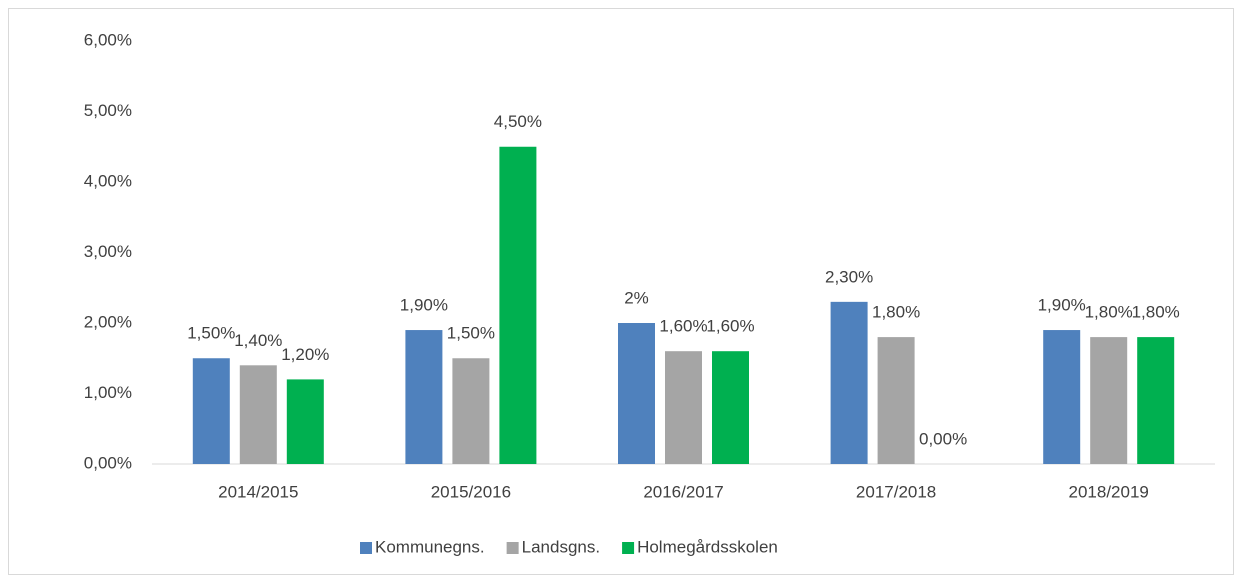  I want to click on x-tick-label: 2017/2018, so click(896, 491).